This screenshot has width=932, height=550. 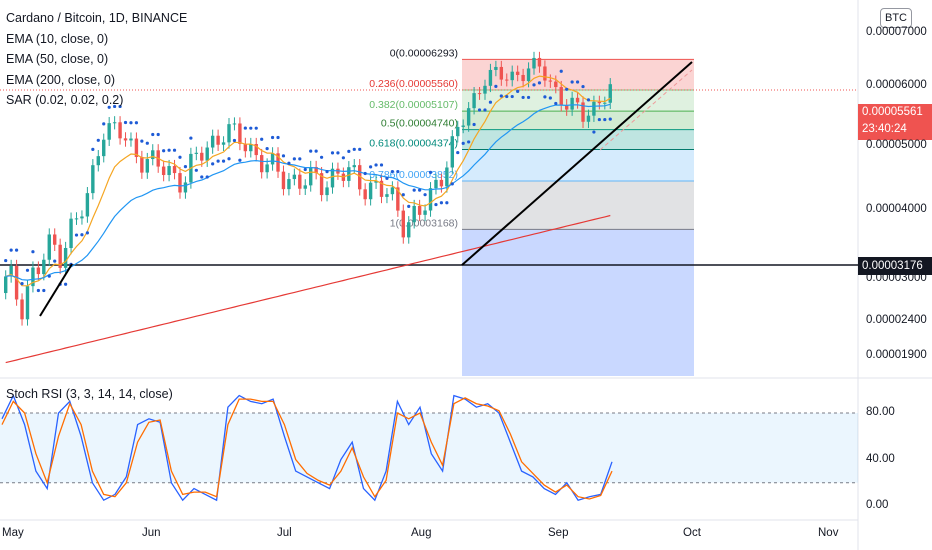 What do you see at coordinates (896, 209) in the screenshot?
I see `price-tick-label: 0.00004000` at bounding box center [896, 209].